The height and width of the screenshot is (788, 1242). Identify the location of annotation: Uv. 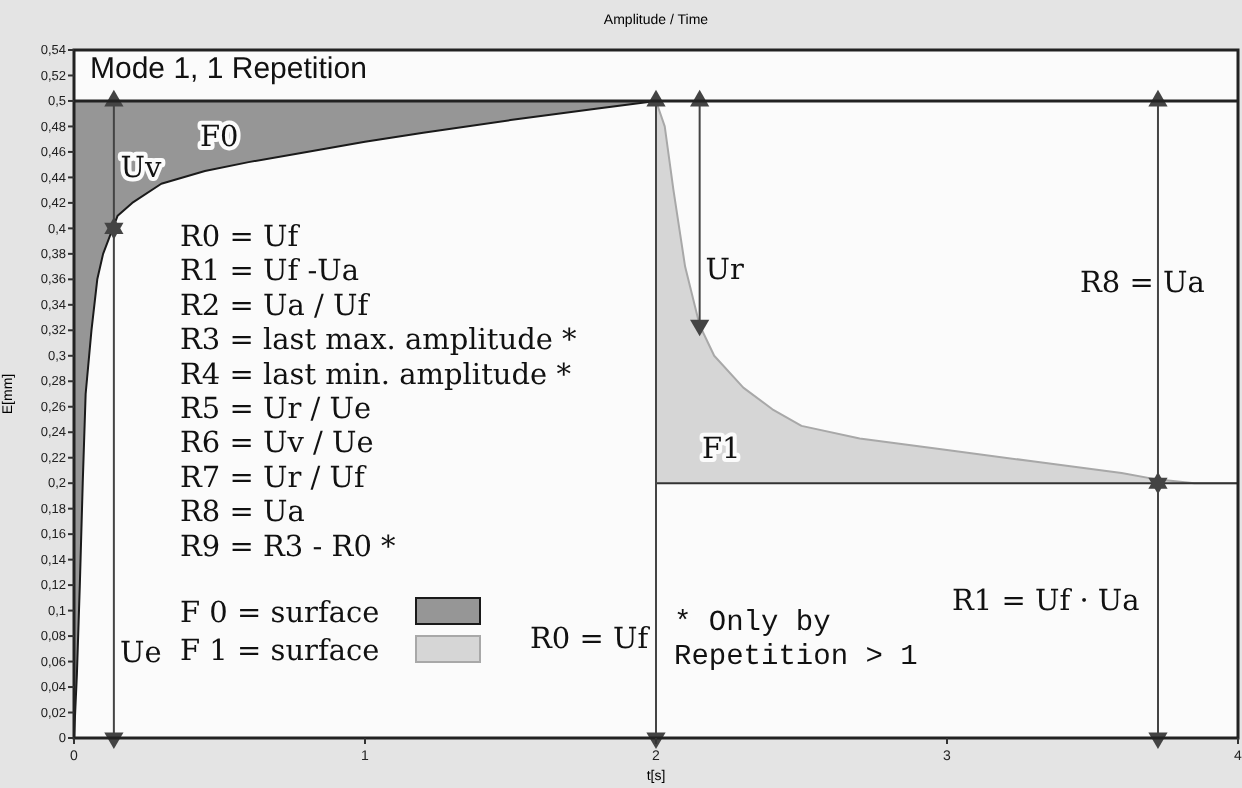
(141, 169).